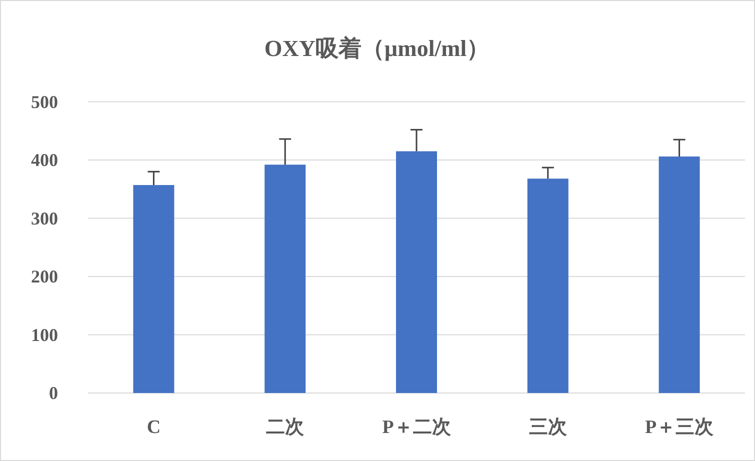 This screenshot has width=755, height=461. Describe the element at coordinates (377, 48) in the screenshot. I see `title: OXY吸着（µmol/ml）` at that location.